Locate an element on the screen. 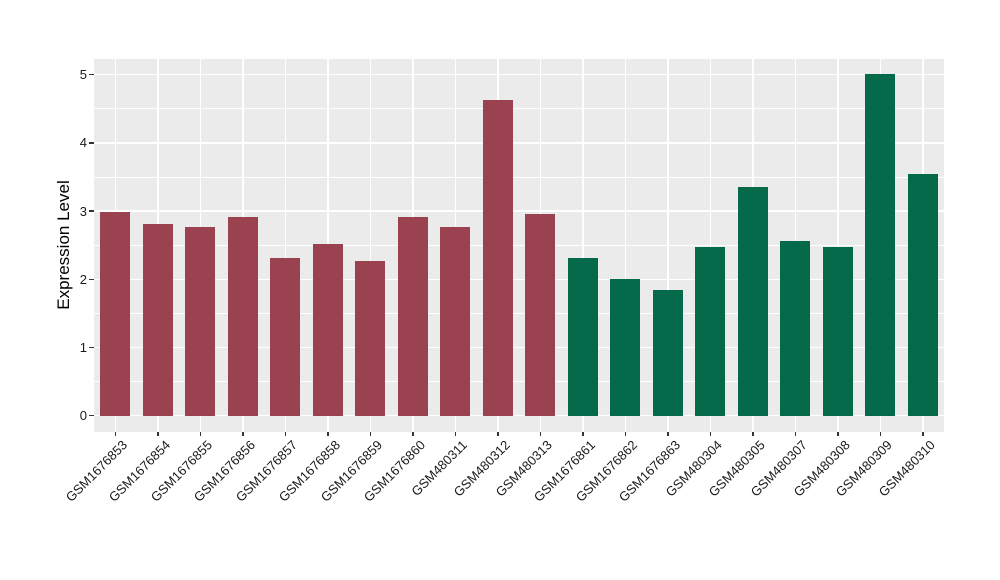 The image size is (1000, 580). y-tick-label: 3 is located at coordinates (83, 211).